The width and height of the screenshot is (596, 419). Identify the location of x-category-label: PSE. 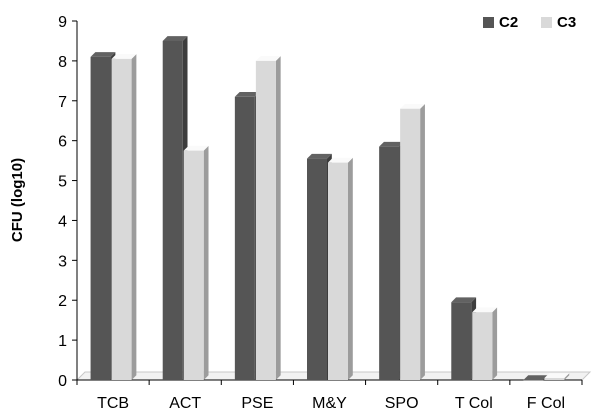
(257, 403).